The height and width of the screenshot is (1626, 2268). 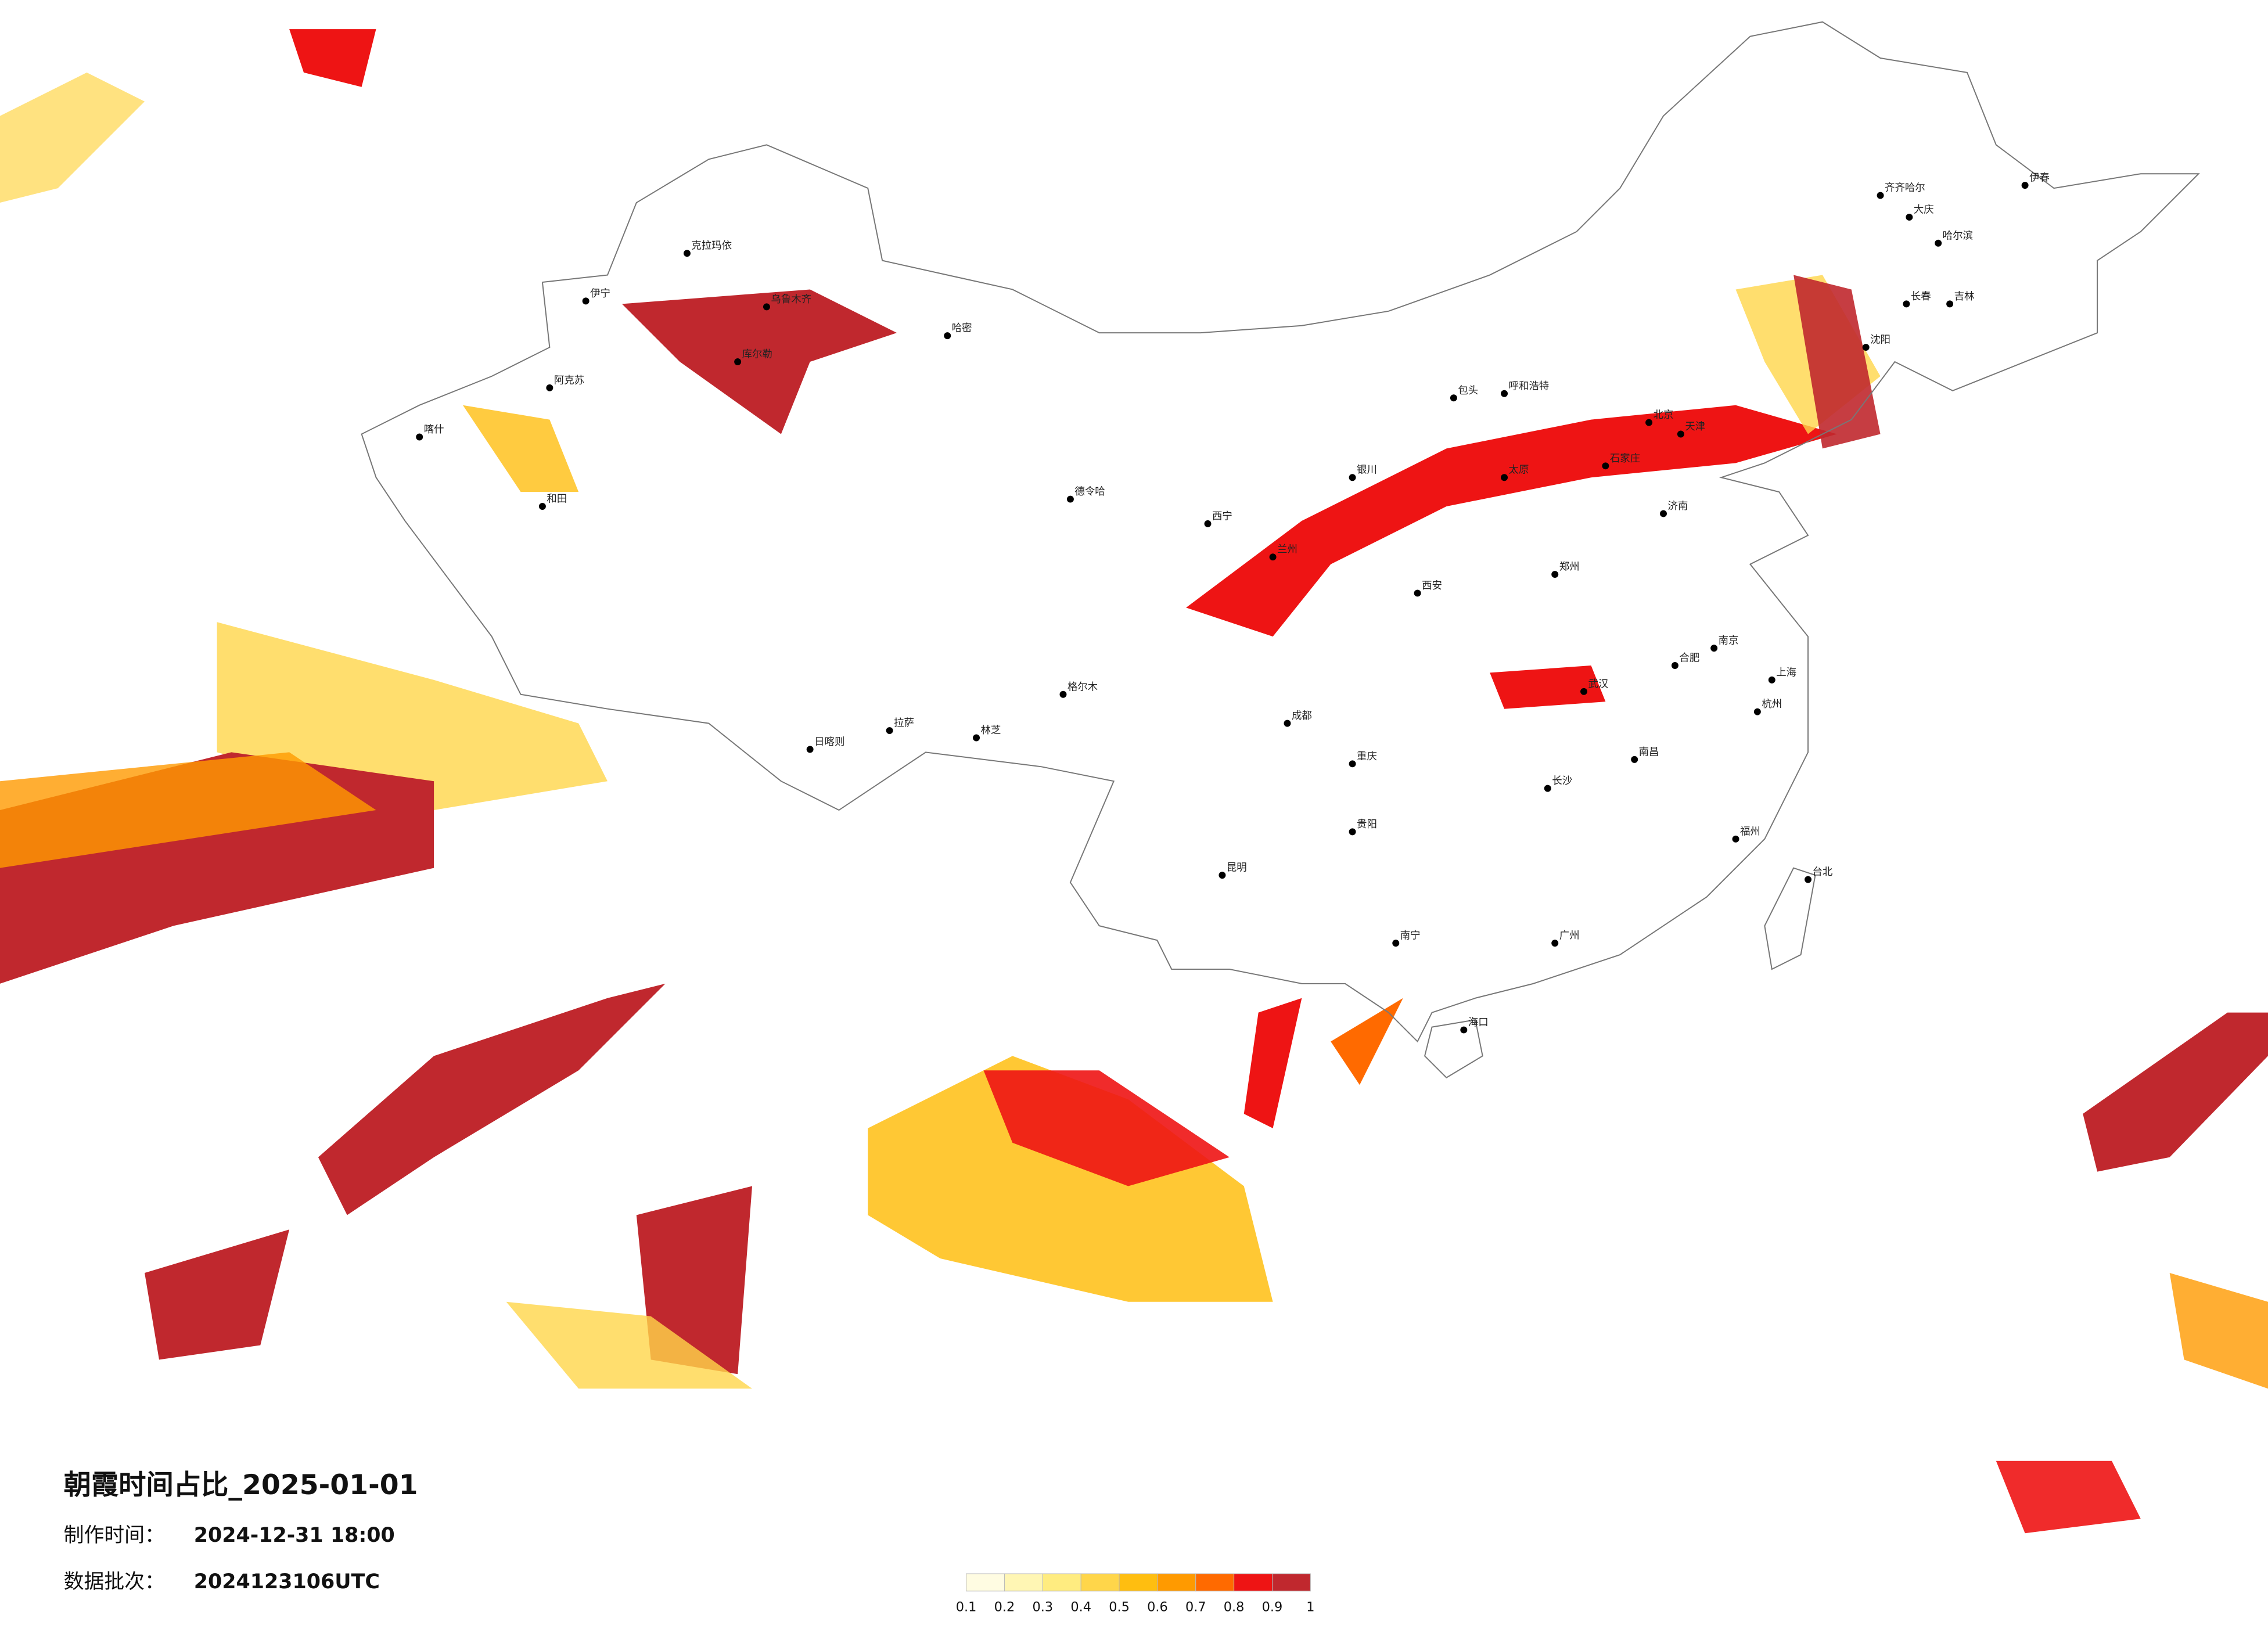 I want to click on city-label: 杭州, so click(x=1772, y=704).